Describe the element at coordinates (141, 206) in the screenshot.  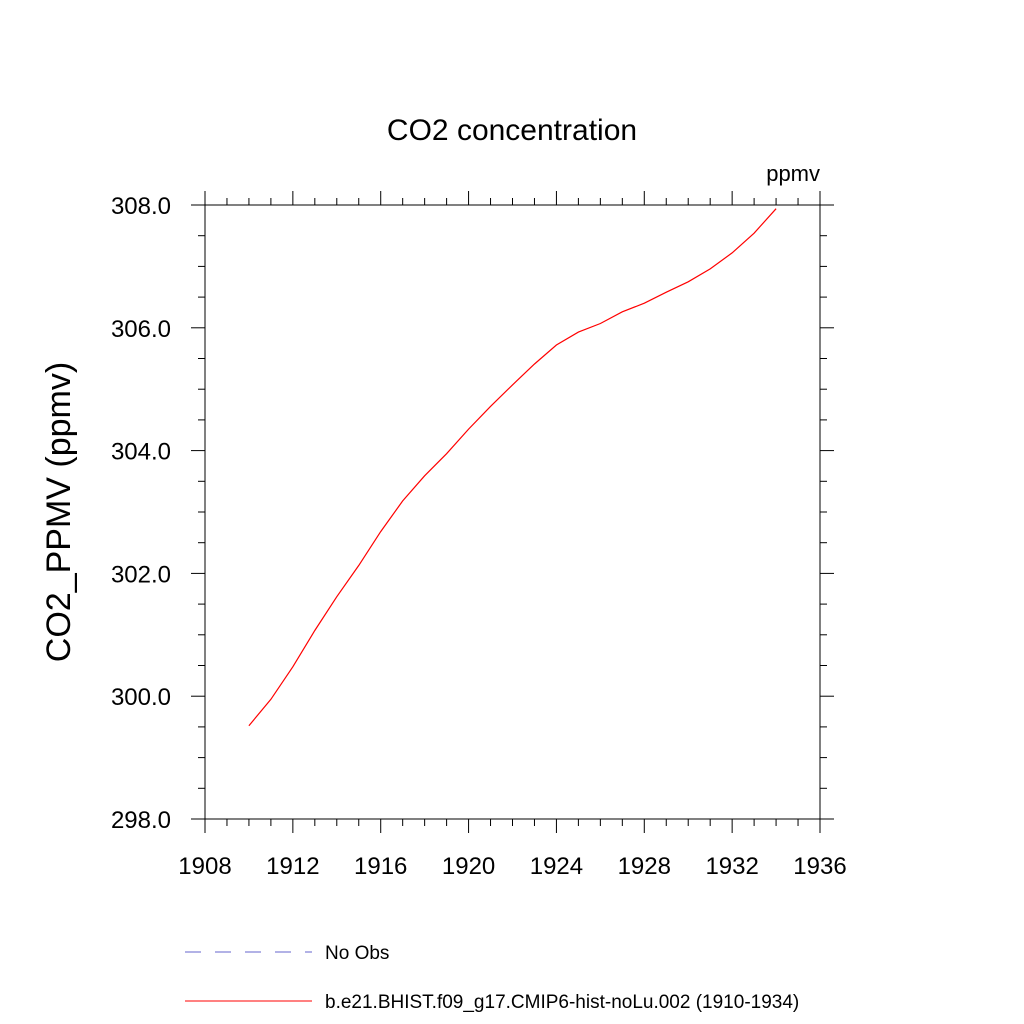
I see `y-tick-label: 308.0` at that location.